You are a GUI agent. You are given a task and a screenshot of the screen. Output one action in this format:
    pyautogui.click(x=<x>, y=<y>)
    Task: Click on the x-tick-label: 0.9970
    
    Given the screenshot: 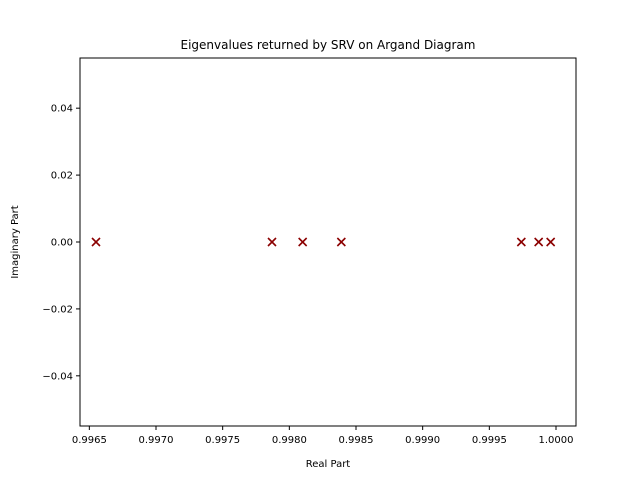 What is the action you would take?
    pyautogui.click(x=156, y=440)
    